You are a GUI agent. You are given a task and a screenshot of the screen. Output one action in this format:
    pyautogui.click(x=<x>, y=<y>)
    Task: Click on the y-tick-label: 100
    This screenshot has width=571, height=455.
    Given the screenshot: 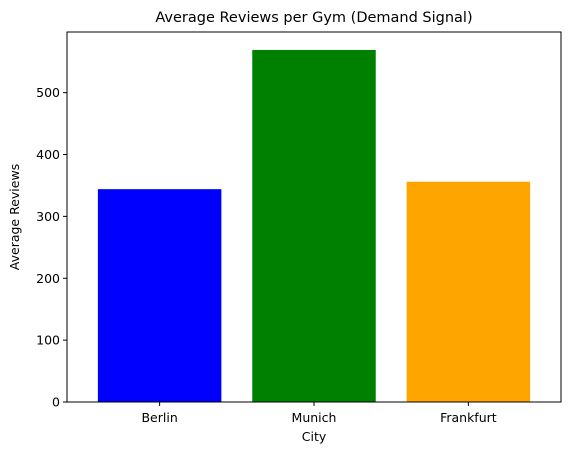 What is the action you would take?
    pyautogui.click(x=48, y=340)
    